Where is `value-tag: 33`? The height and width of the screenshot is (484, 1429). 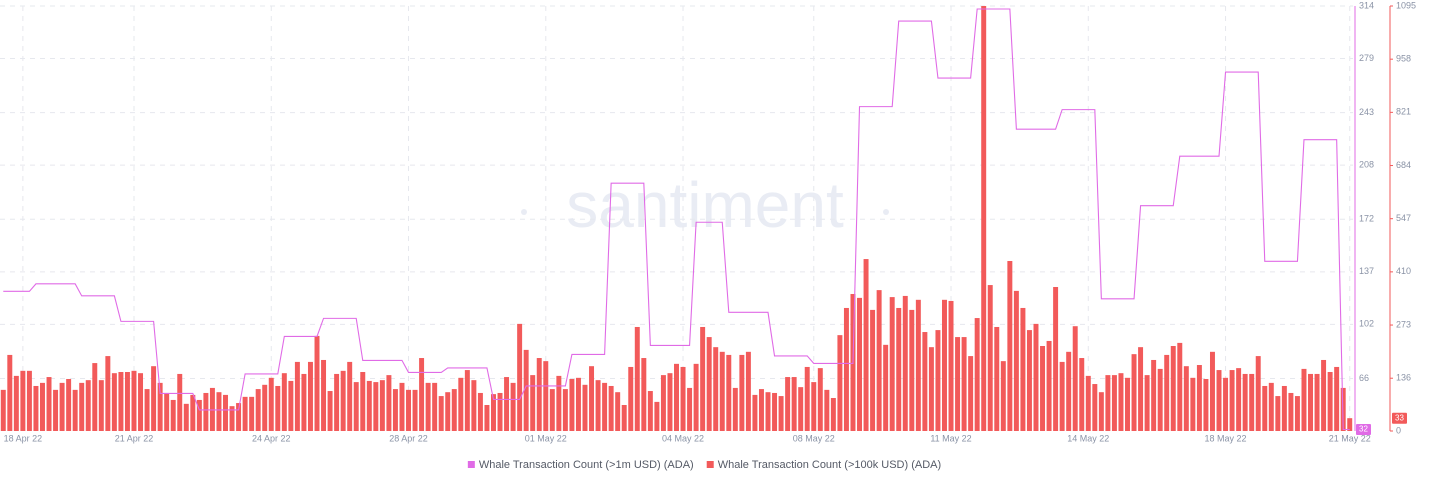
value-tag: 33 is located at coordinates (1399, 417).